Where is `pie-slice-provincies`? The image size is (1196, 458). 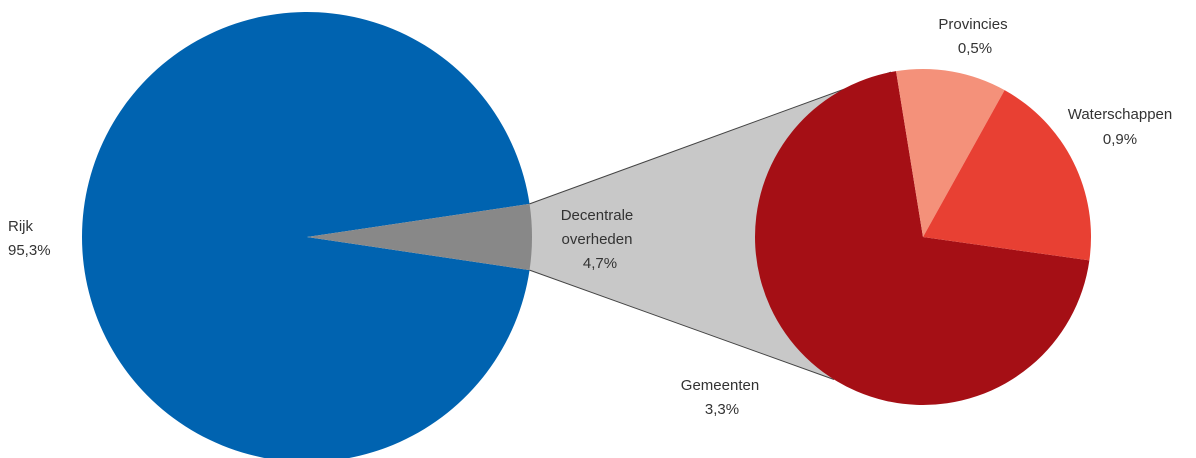 pie-slice-provincies is located at coordinates (950, 153).